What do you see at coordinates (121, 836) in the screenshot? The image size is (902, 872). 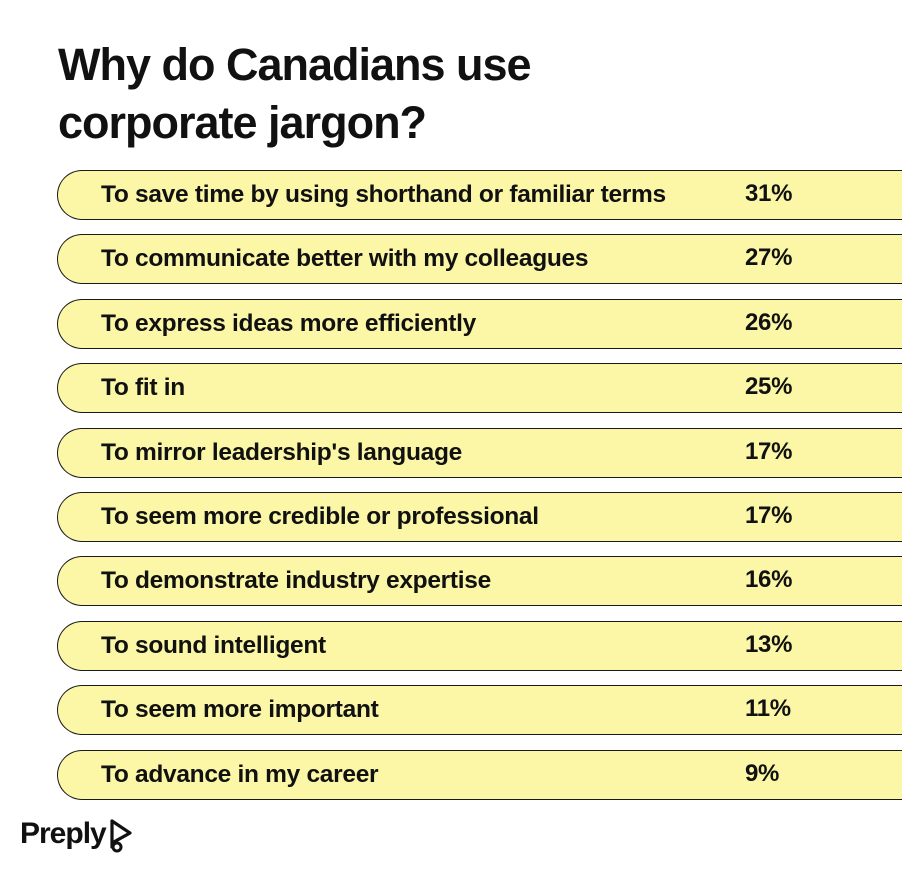 I see `preply-logo-icon` at bounding box center [121, 836].